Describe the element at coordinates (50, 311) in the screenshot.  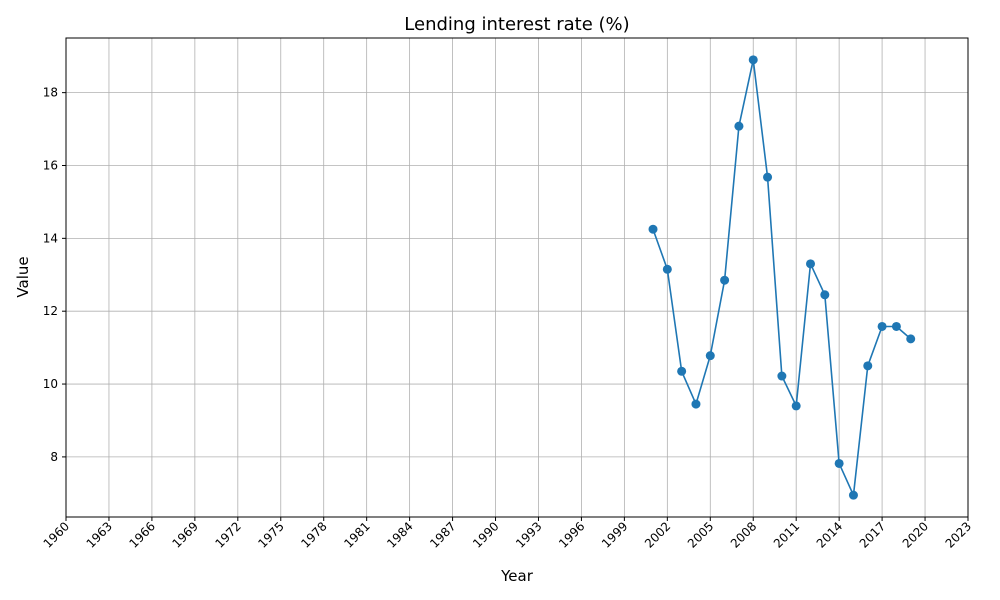
I see `y-tick-label: 12` at that location.